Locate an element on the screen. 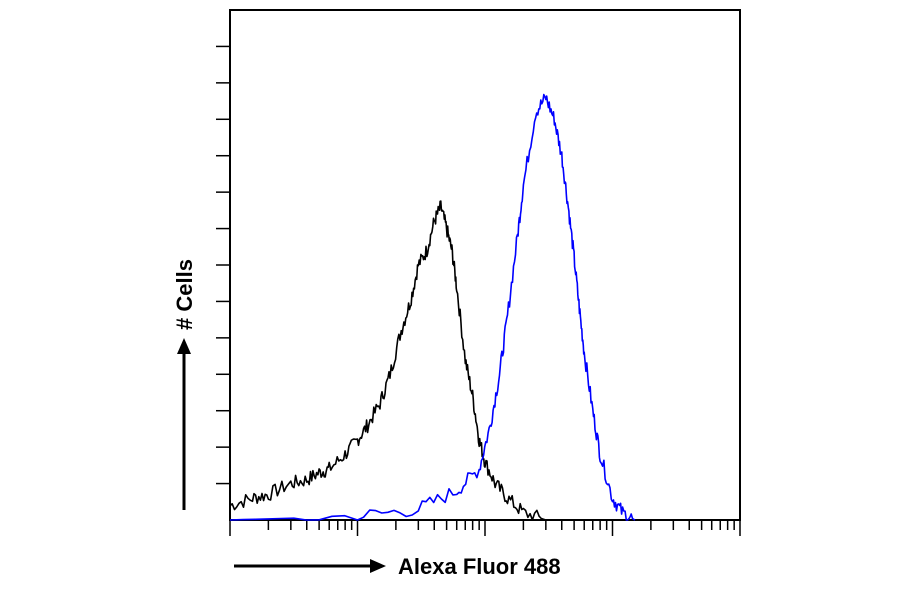 The image size is (900, 594). y-axis-arrow-head is located at coordinates (184, 346).